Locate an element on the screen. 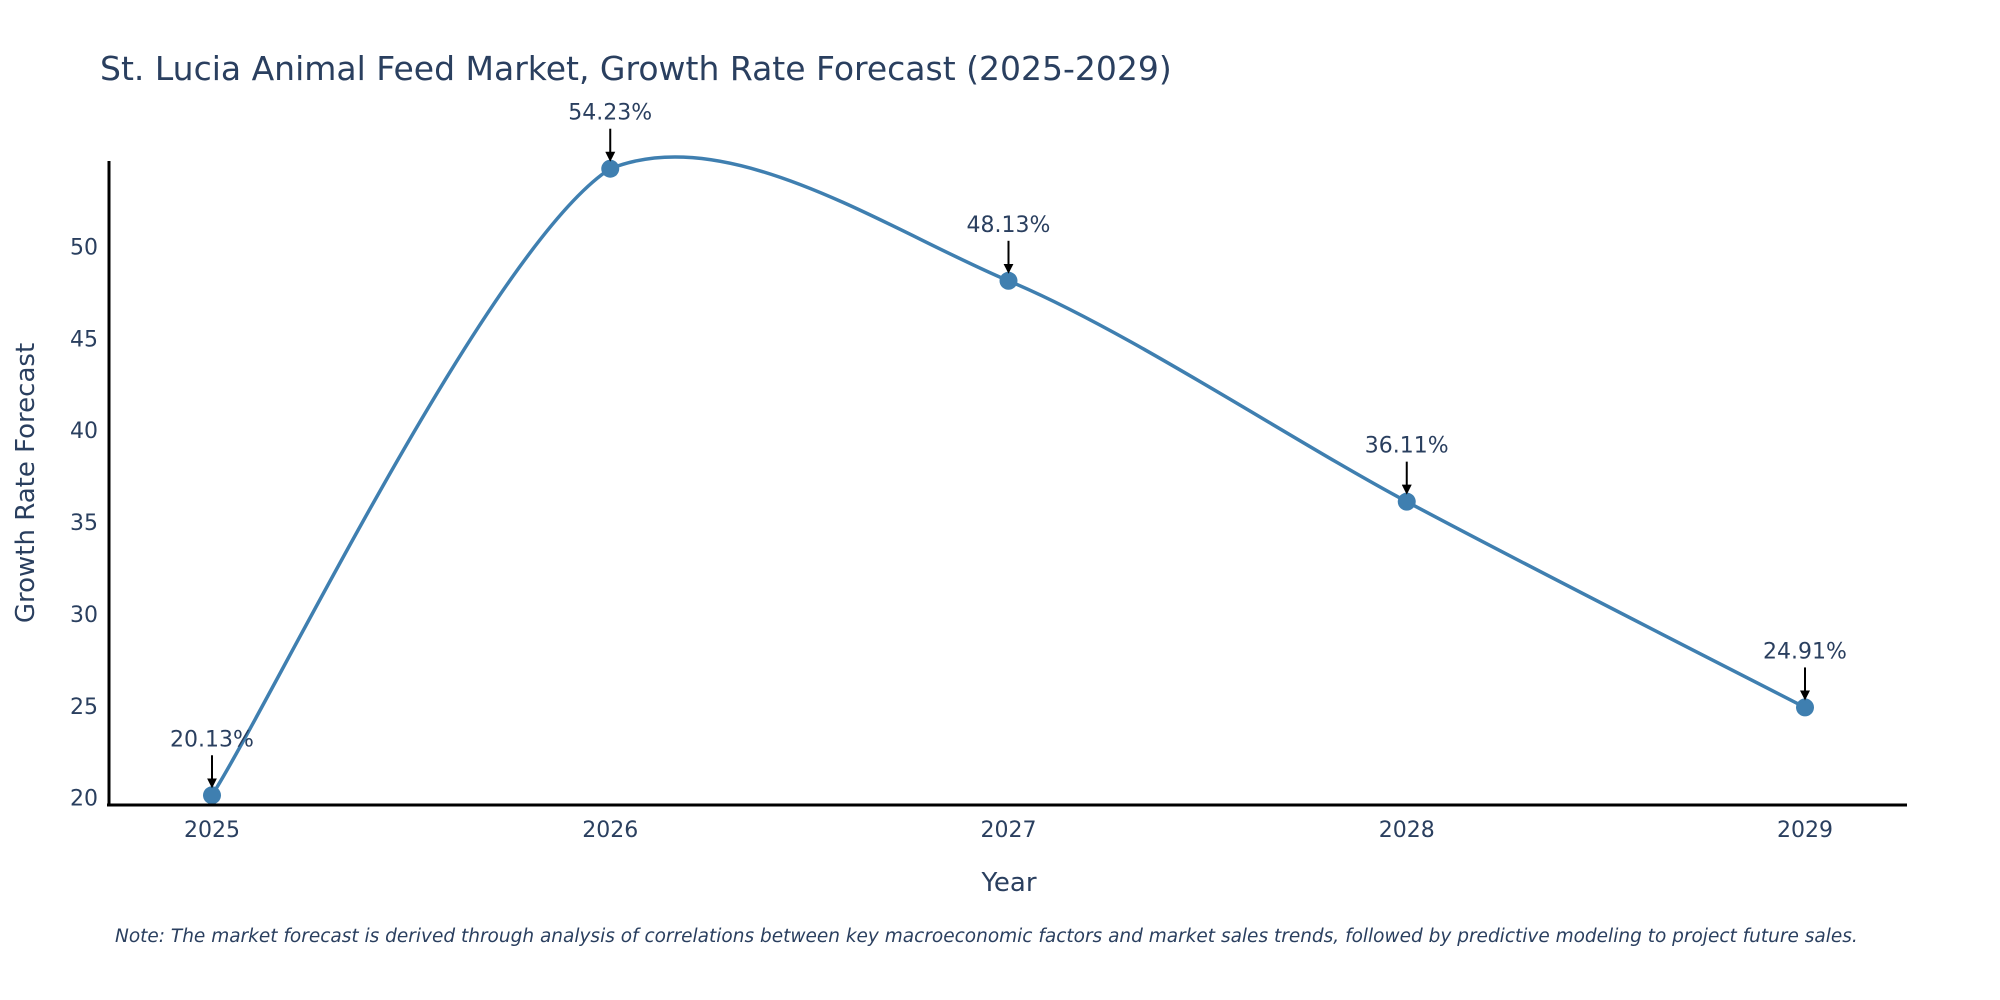  y-axis-title: Growth Rate Forecast is located at coordinates (26, 483).